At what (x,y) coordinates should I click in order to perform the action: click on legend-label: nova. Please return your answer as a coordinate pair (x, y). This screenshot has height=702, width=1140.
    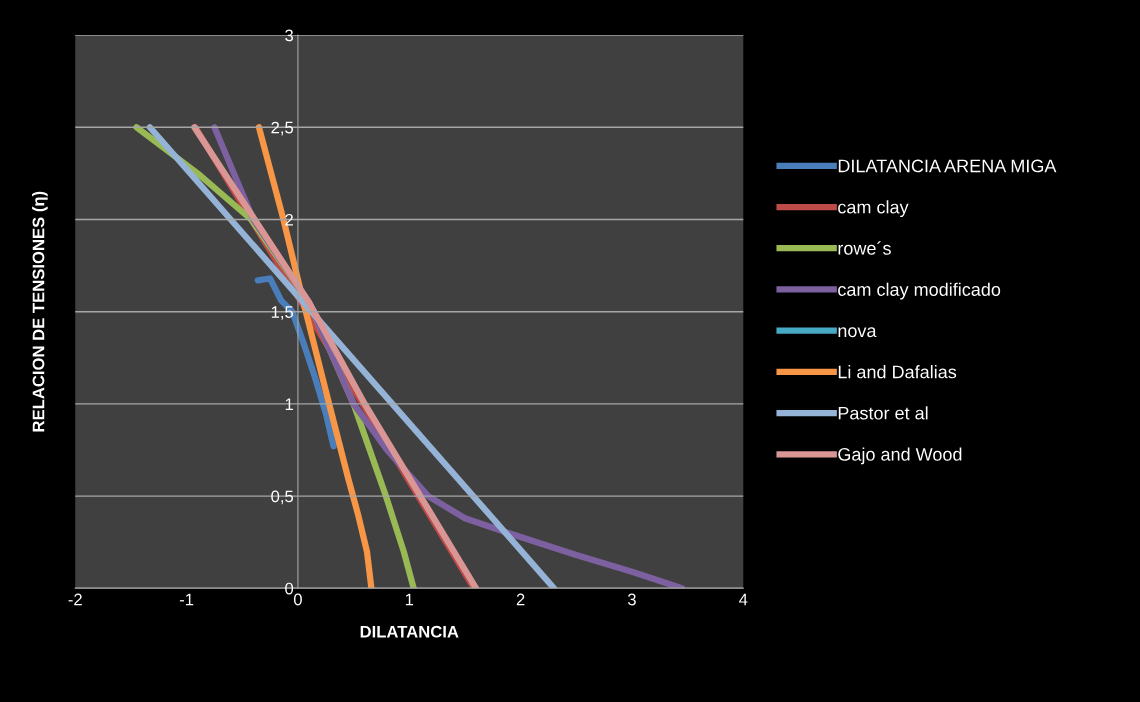
    Looking at the image, I should click on (857, 332).